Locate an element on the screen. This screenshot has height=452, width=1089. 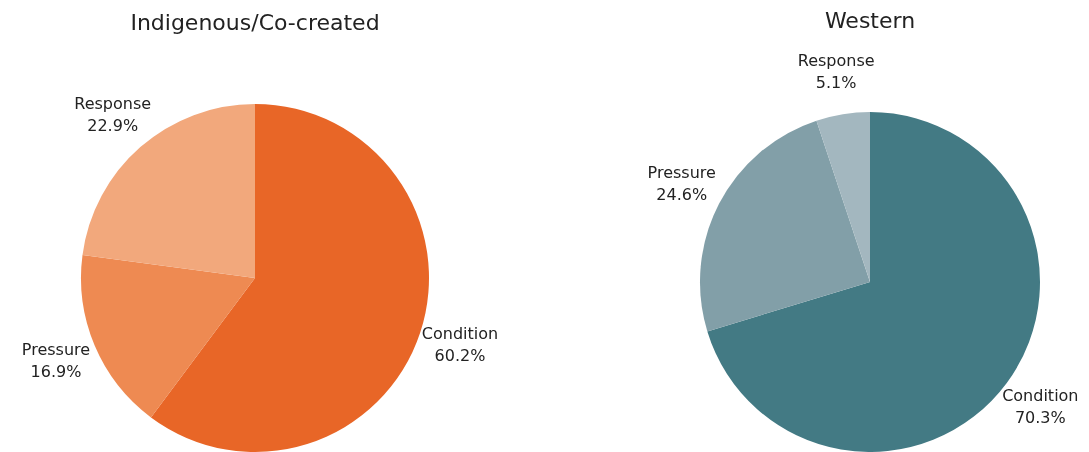
data-label: 5.1% is located at coordinates (836, 82).